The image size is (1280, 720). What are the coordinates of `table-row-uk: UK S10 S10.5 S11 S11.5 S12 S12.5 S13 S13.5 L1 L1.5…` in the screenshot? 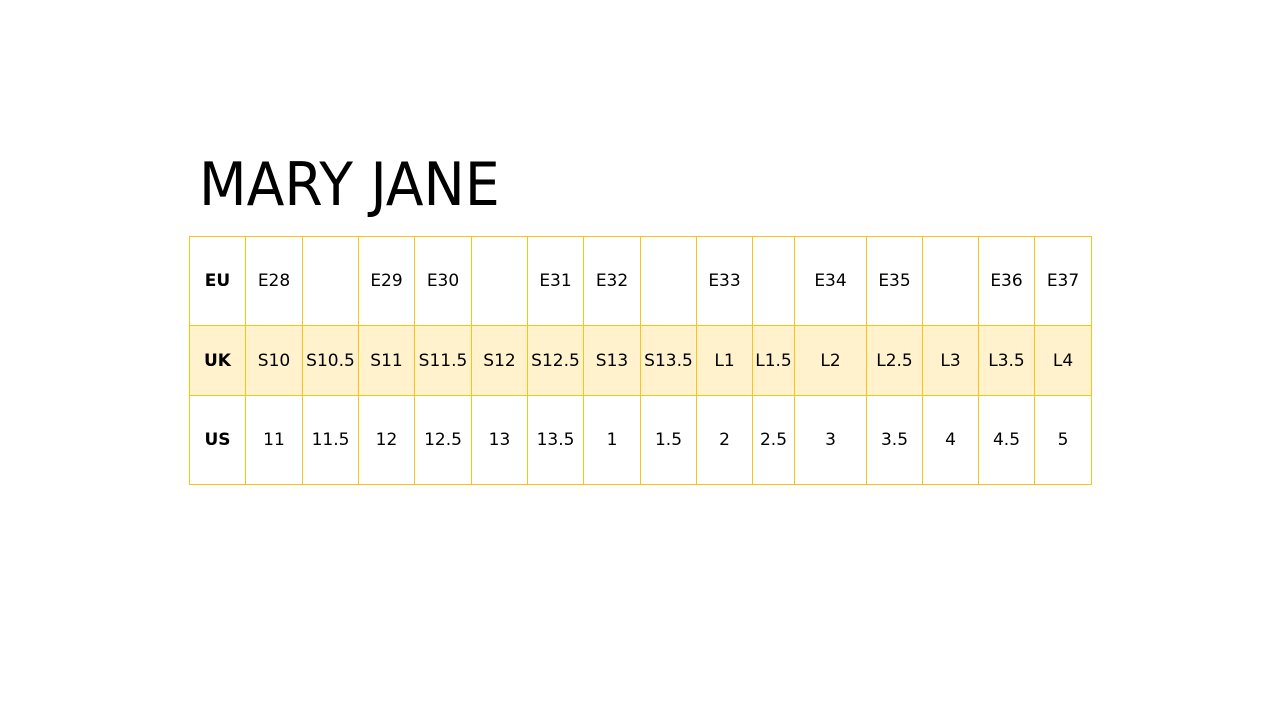 It's located at (640, 360).